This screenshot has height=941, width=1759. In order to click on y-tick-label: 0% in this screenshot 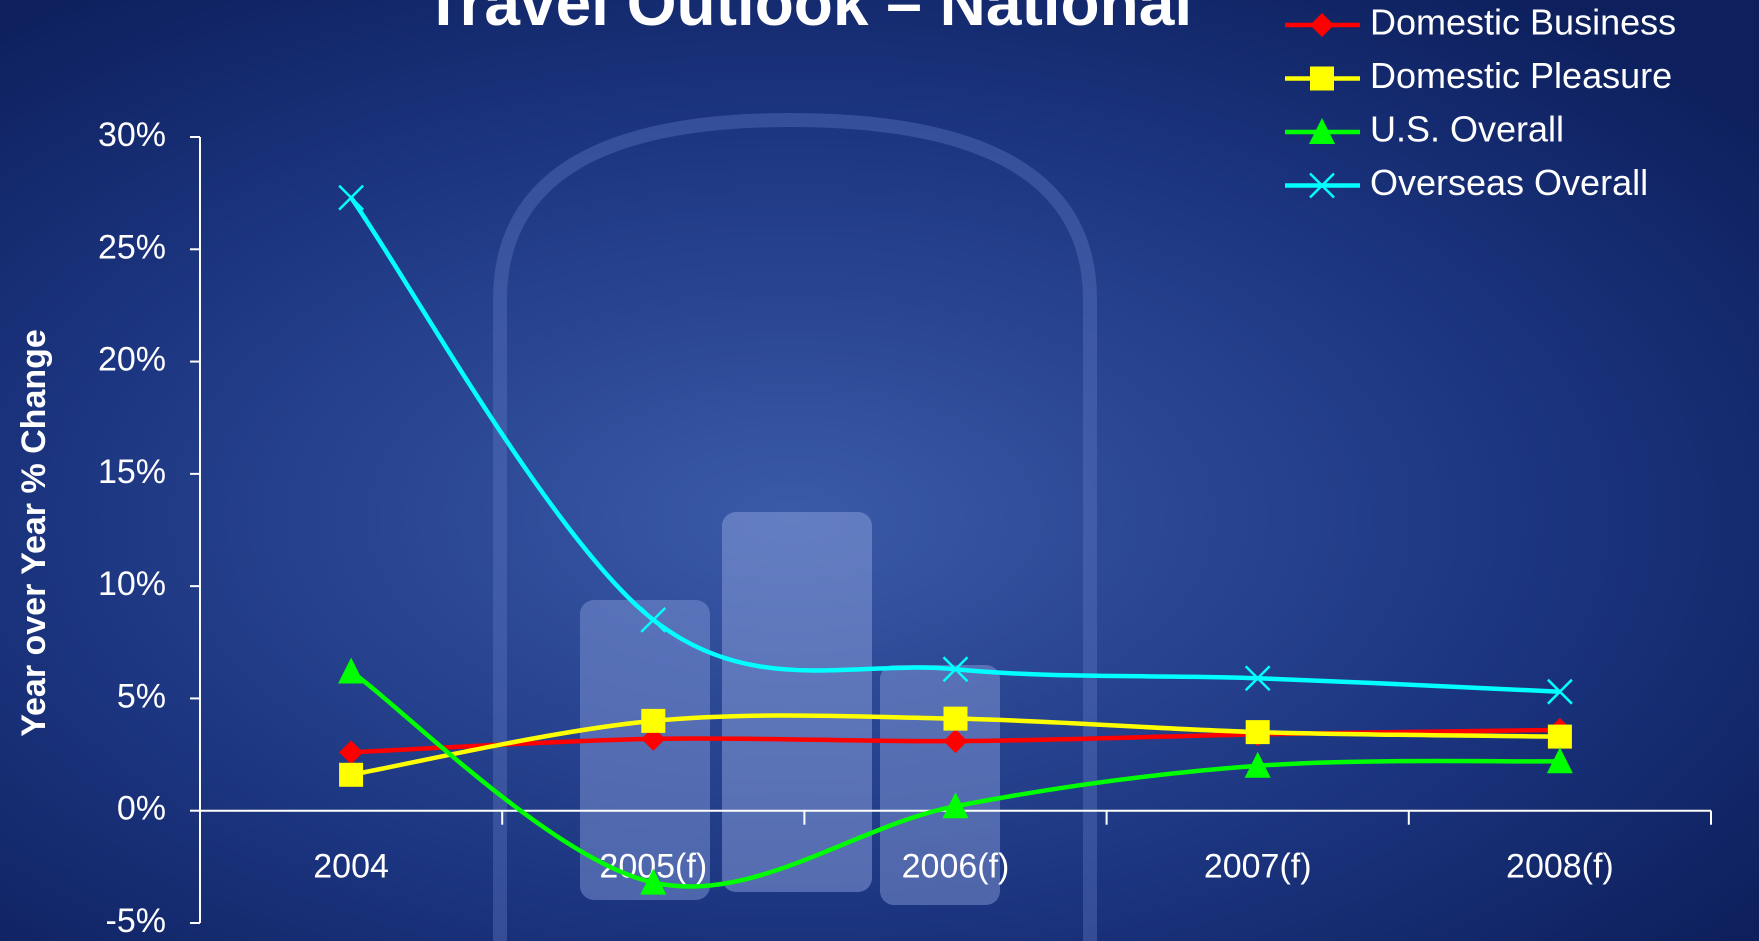, I will do `click(141, 809)`.